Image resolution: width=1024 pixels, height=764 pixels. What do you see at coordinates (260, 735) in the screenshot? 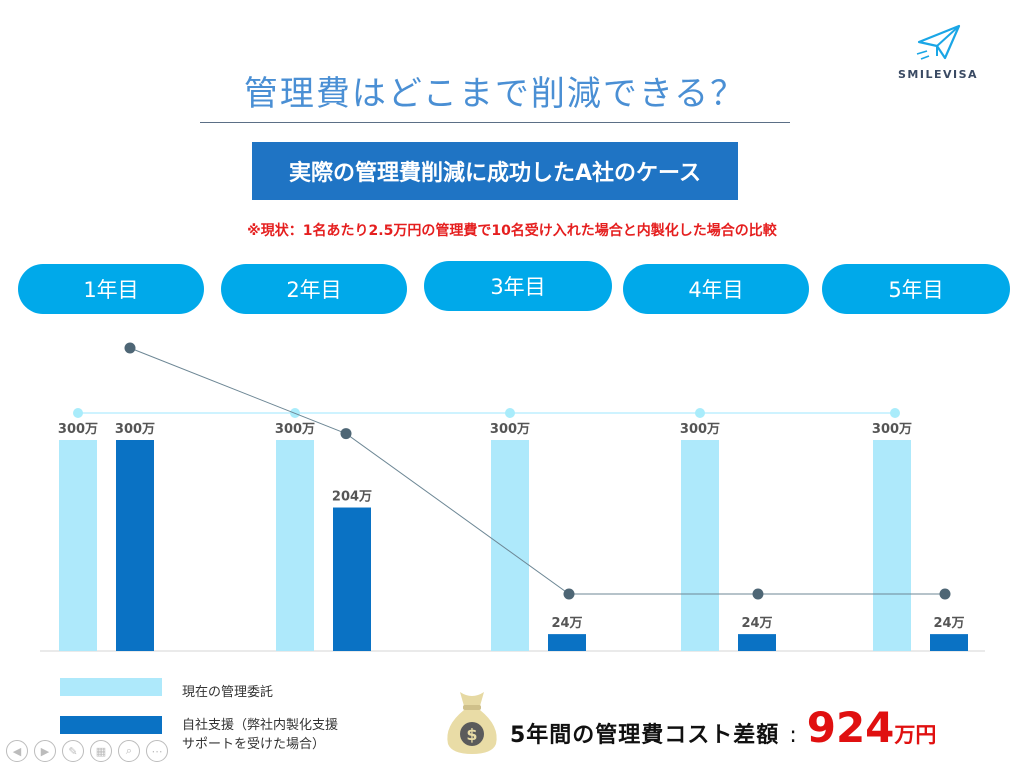
I see `legend-label-inhouse: 自社支援（弊社内製化支援 サポートを受けた場合）` at bounding box center [260, 735].